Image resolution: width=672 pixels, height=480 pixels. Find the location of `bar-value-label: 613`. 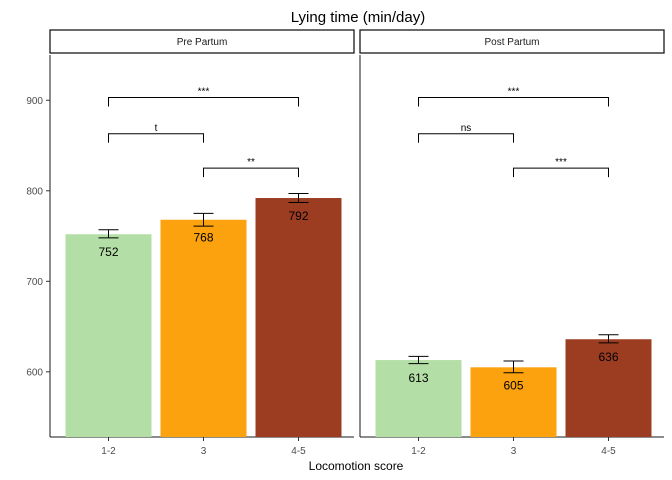

bar-value-label: 613 is located at coordinates (418, 378).